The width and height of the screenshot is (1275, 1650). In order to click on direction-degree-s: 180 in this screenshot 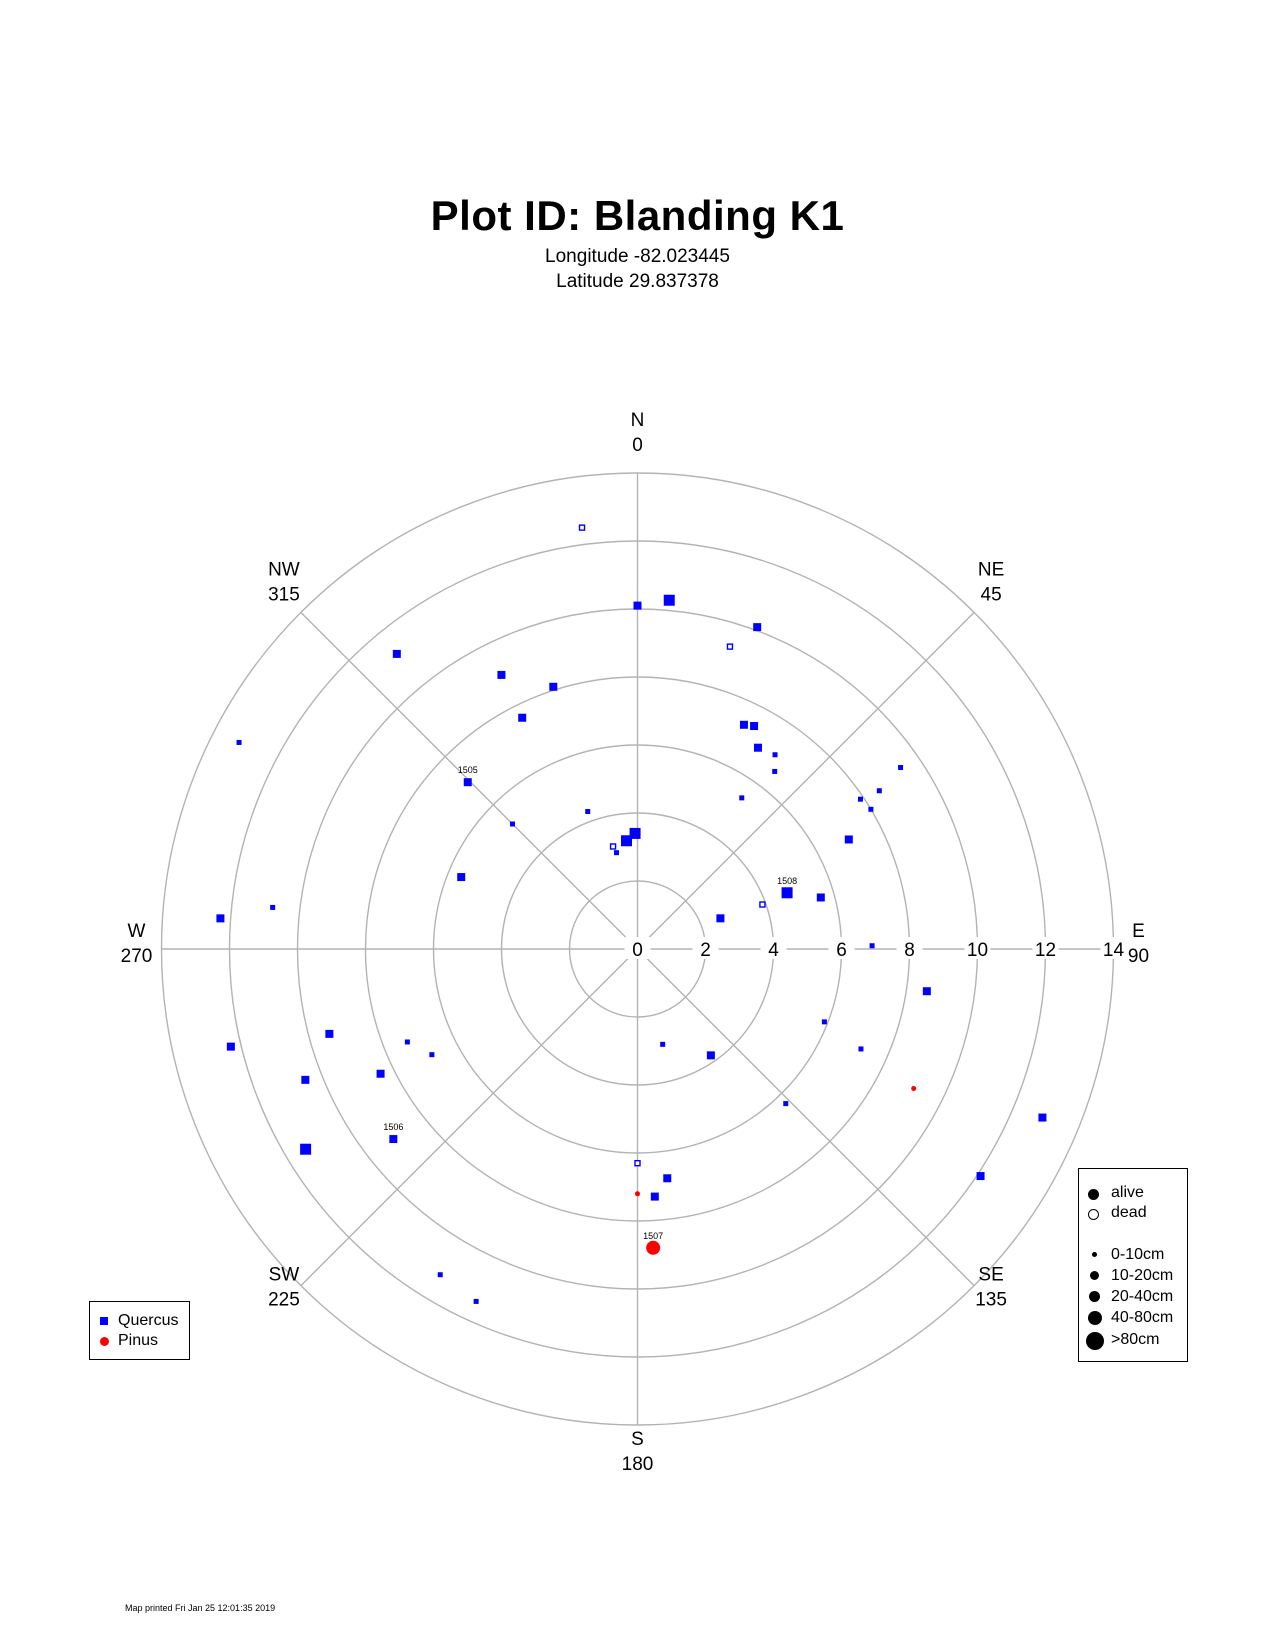, I will do `click(638, 1464)`.